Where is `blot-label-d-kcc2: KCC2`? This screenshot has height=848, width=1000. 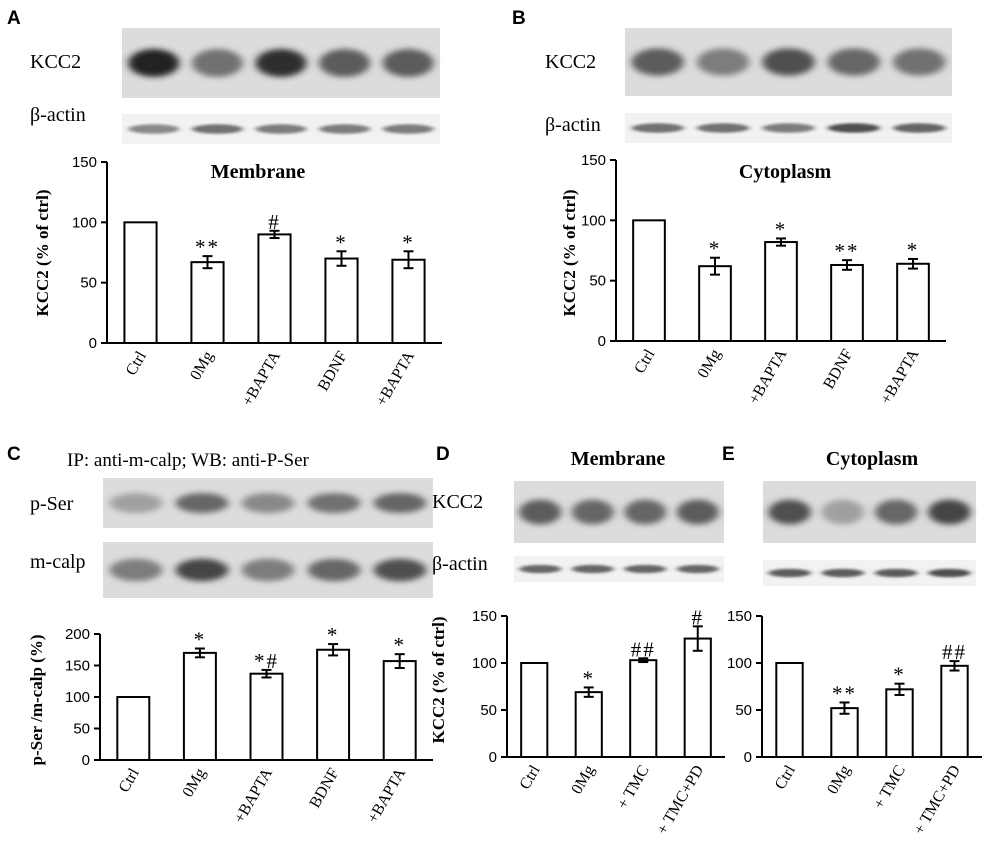
blot-label-d-kcc2: KCC2 is located at coordinates (457, 502).